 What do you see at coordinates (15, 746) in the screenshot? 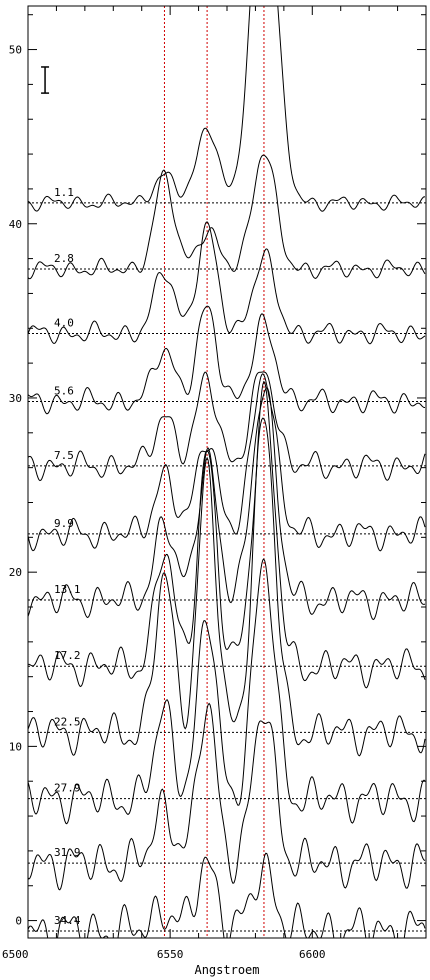
I see `y-tick-label-10: 10` at bounding box center [15, 746].